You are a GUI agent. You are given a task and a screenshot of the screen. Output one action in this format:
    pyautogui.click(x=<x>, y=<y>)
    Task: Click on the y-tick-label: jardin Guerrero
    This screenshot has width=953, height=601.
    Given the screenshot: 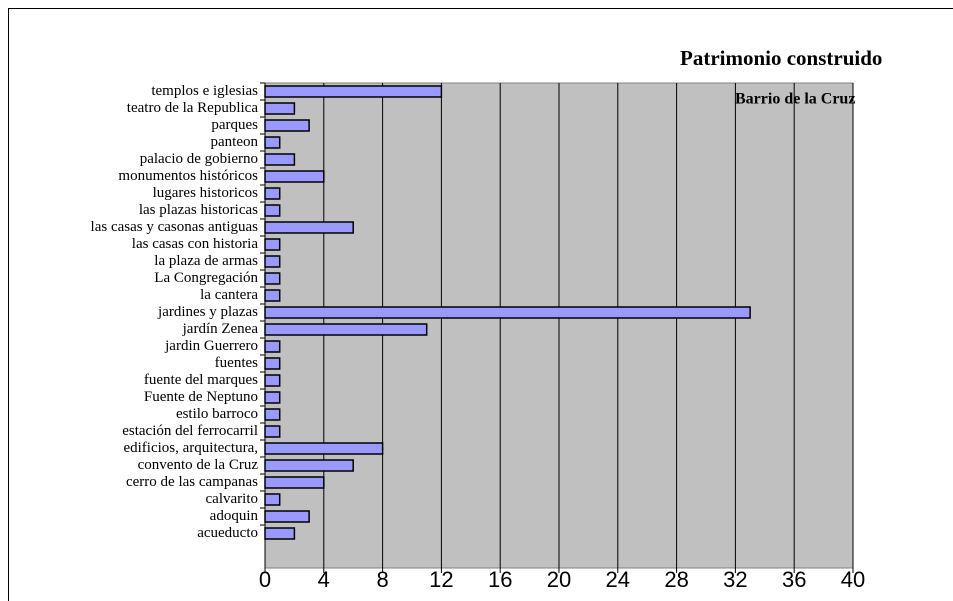 What is the action you would take?
    pyautogui.click(x=211, y=346)
    